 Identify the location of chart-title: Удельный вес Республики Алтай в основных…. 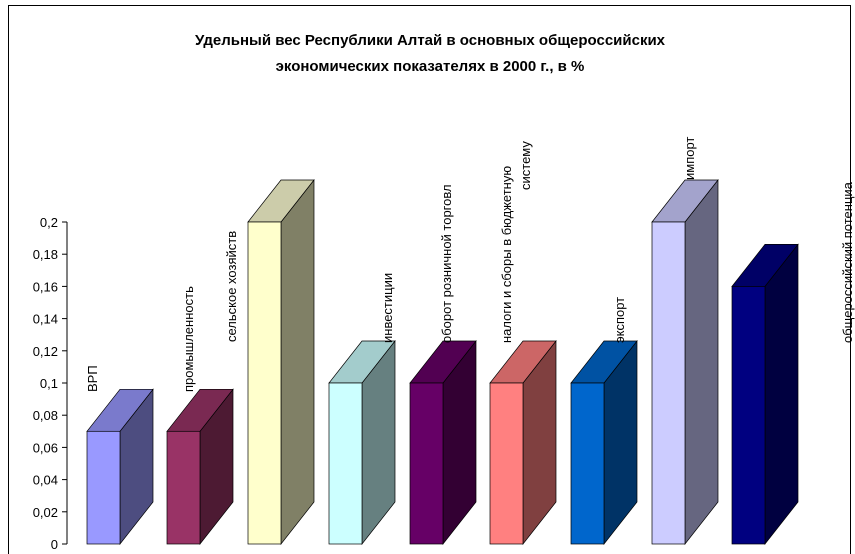
(430, 40).